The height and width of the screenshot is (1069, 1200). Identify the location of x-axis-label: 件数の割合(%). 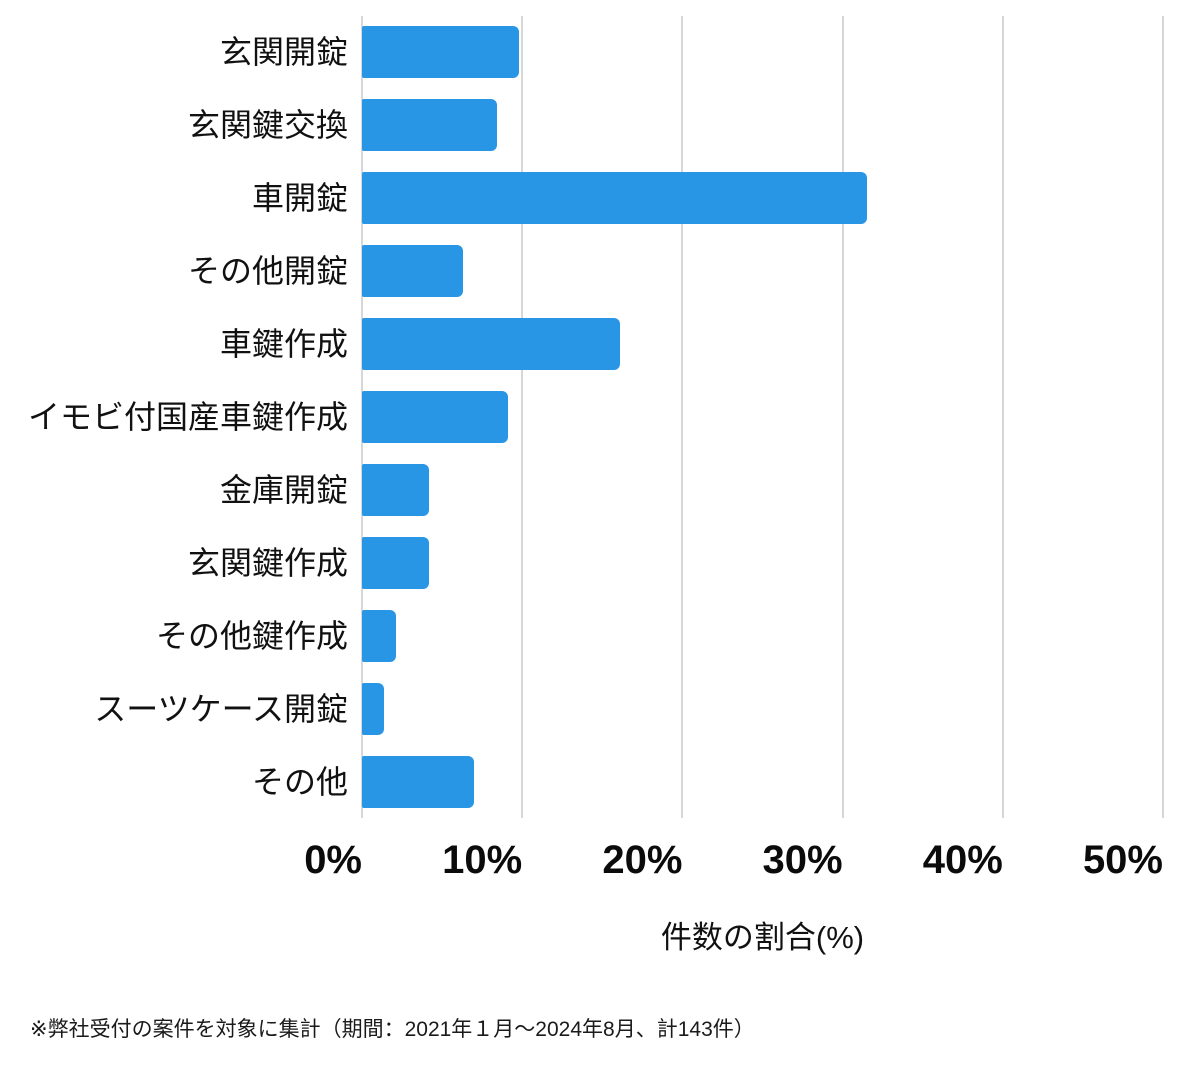
(762, 937).